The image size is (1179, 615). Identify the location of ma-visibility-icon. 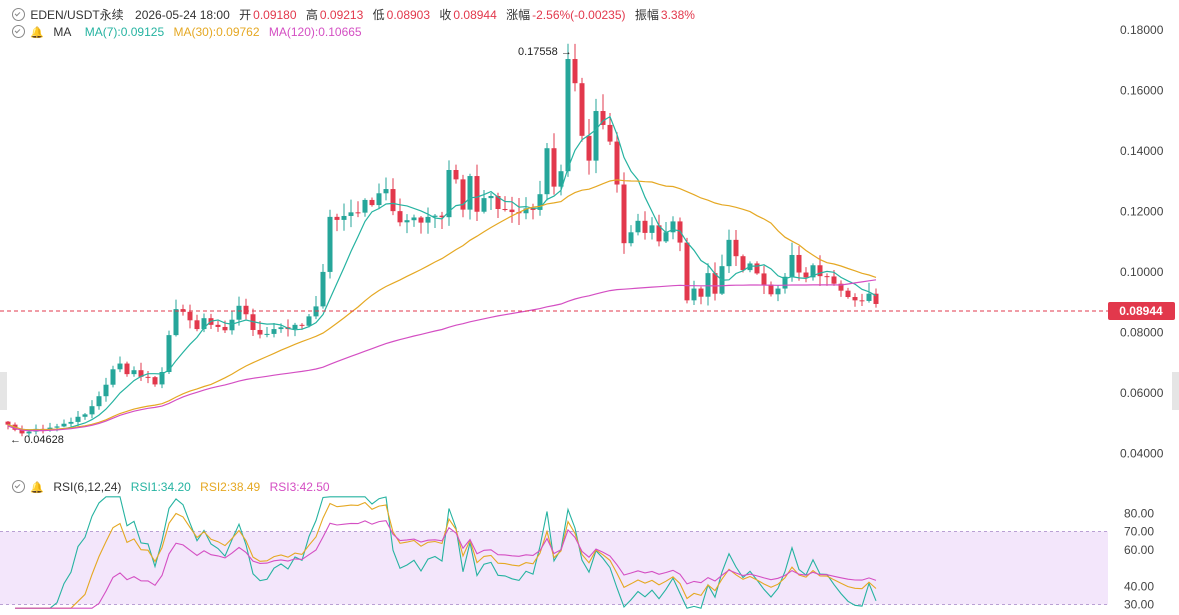
(18, 31).